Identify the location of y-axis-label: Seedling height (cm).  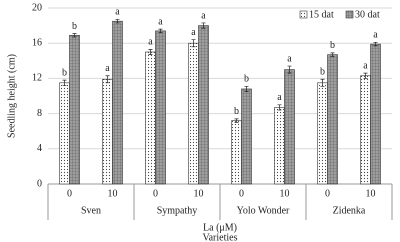
(11, 96).